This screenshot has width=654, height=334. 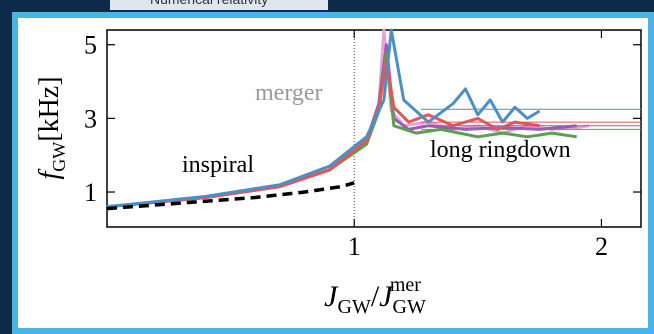 What do you see at coordinates (90, 45) in the screenshot?
I see `y-tick-label: 5` at bounding box center [90, 45].